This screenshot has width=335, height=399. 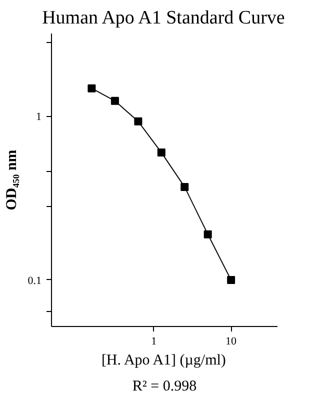 I want to click on chart-title: Human Apo A1 Standard Curve, so click(x=163, y=18).